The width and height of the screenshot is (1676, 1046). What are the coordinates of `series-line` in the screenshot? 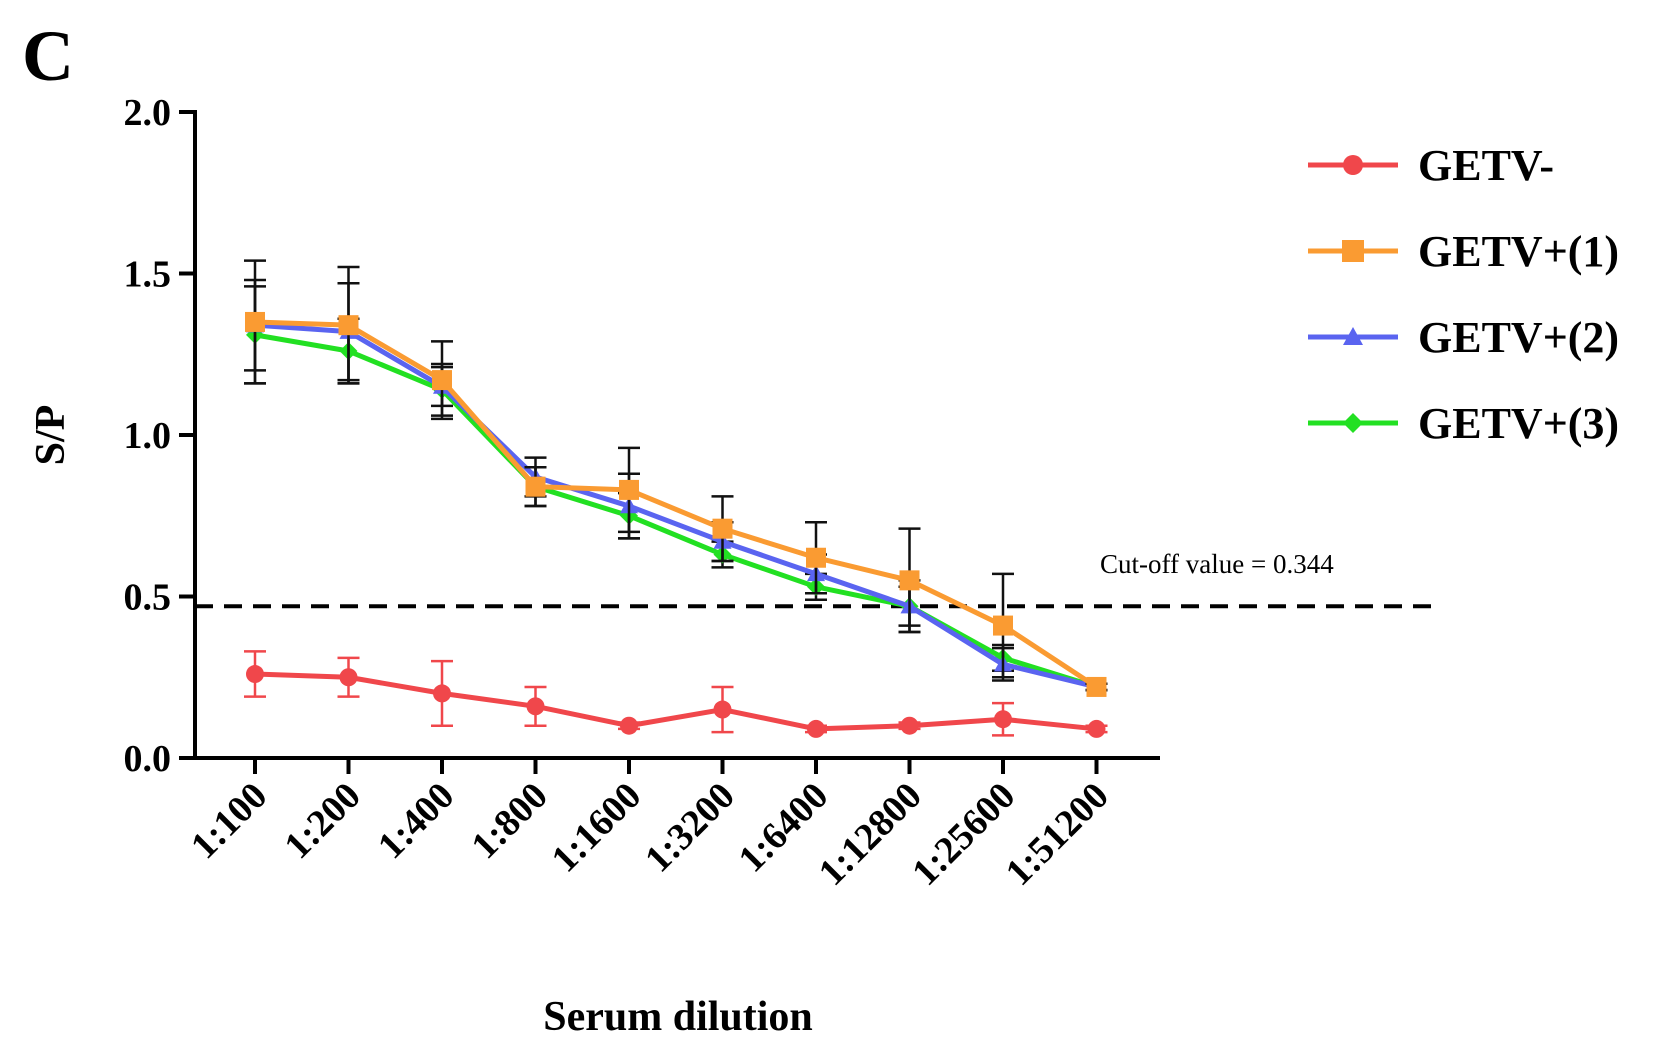 It's located at (675, 701).